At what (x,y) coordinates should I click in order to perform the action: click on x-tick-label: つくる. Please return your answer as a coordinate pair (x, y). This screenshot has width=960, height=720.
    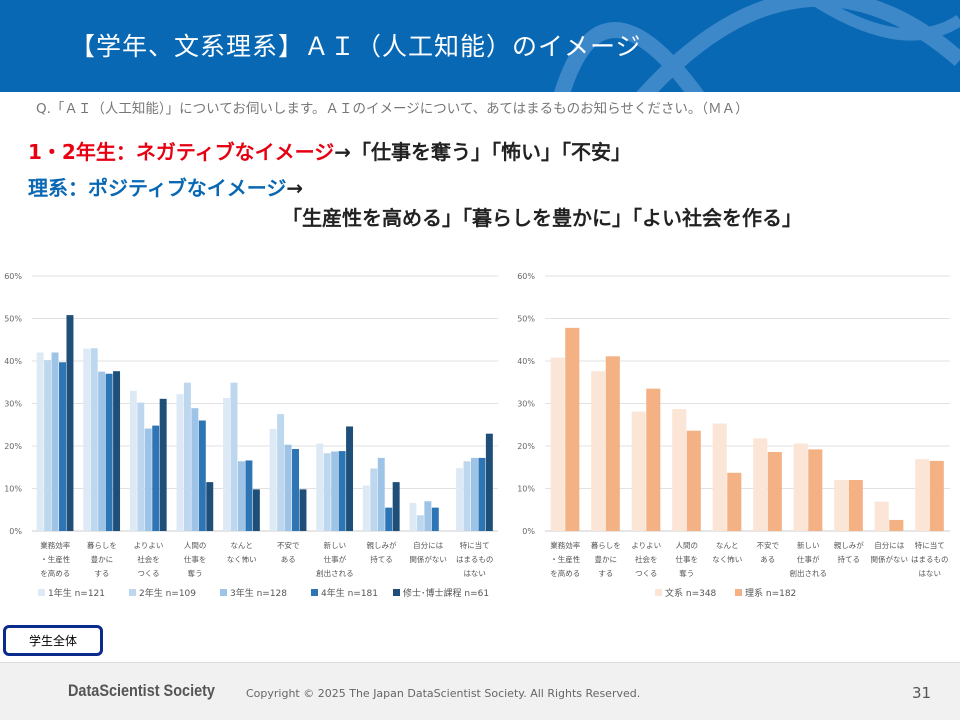
    Looking at the image, I should click on (148, 573).